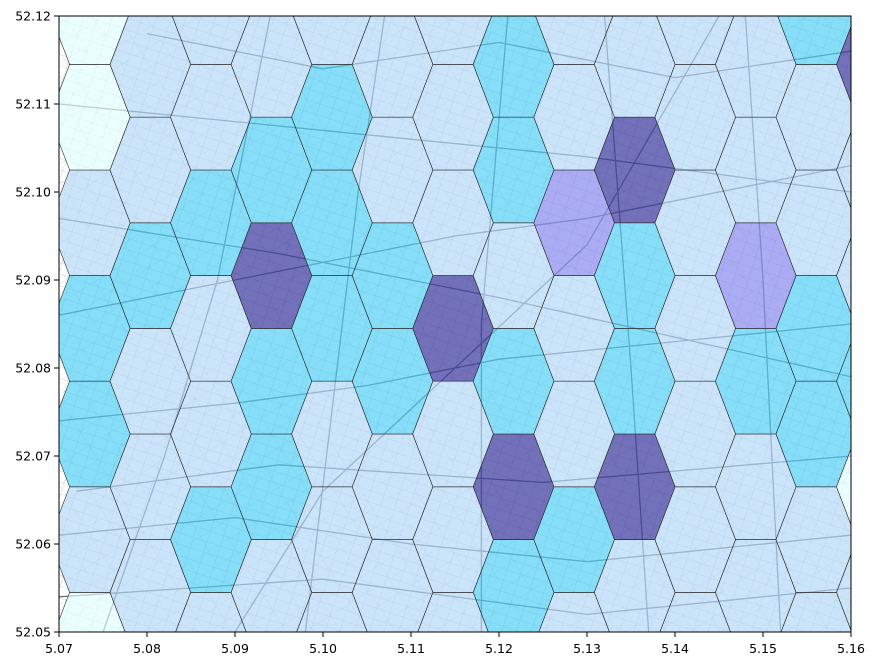 The image size is (876, 669). Describe the element at coordinates (235, 648) in the screenshot. I see `x-tick-label: 5.09` at that location.